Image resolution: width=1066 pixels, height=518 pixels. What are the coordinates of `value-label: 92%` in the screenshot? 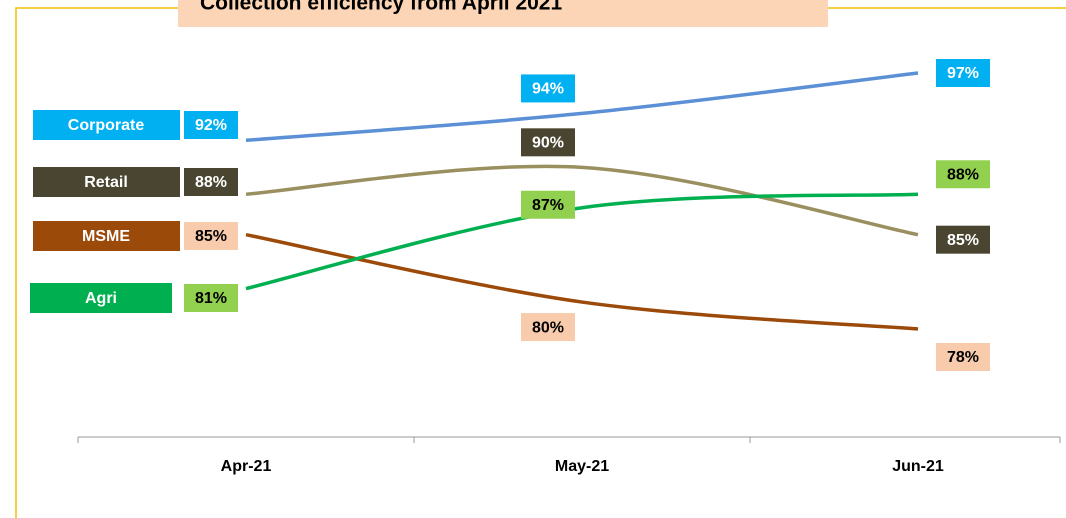 It's located at (211, 125).